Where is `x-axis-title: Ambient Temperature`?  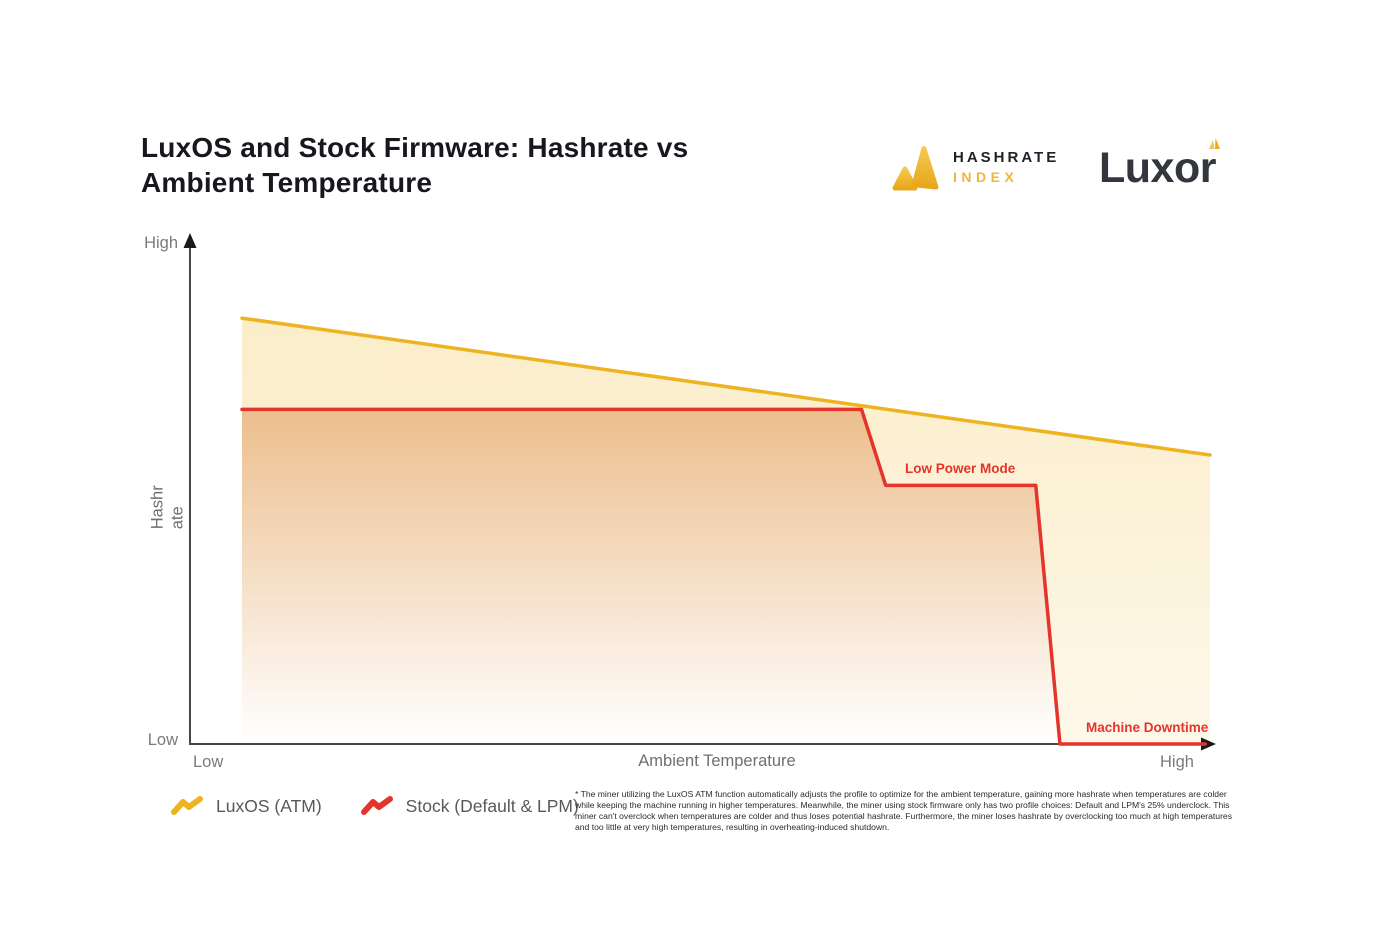
x-axis-title: Ambient Temperature is located at coordinates (717, 761).